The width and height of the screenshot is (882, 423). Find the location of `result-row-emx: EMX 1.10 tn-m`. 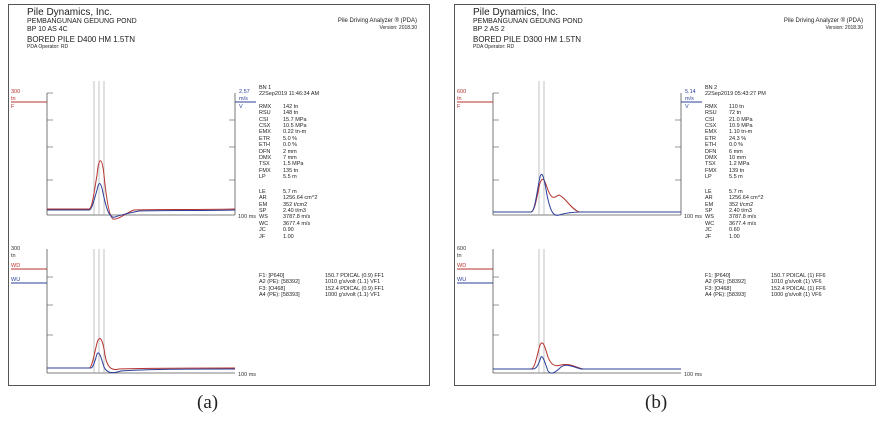

result-row-emx: EMX 1.10 tn-m is located at coordinates (729, 132).